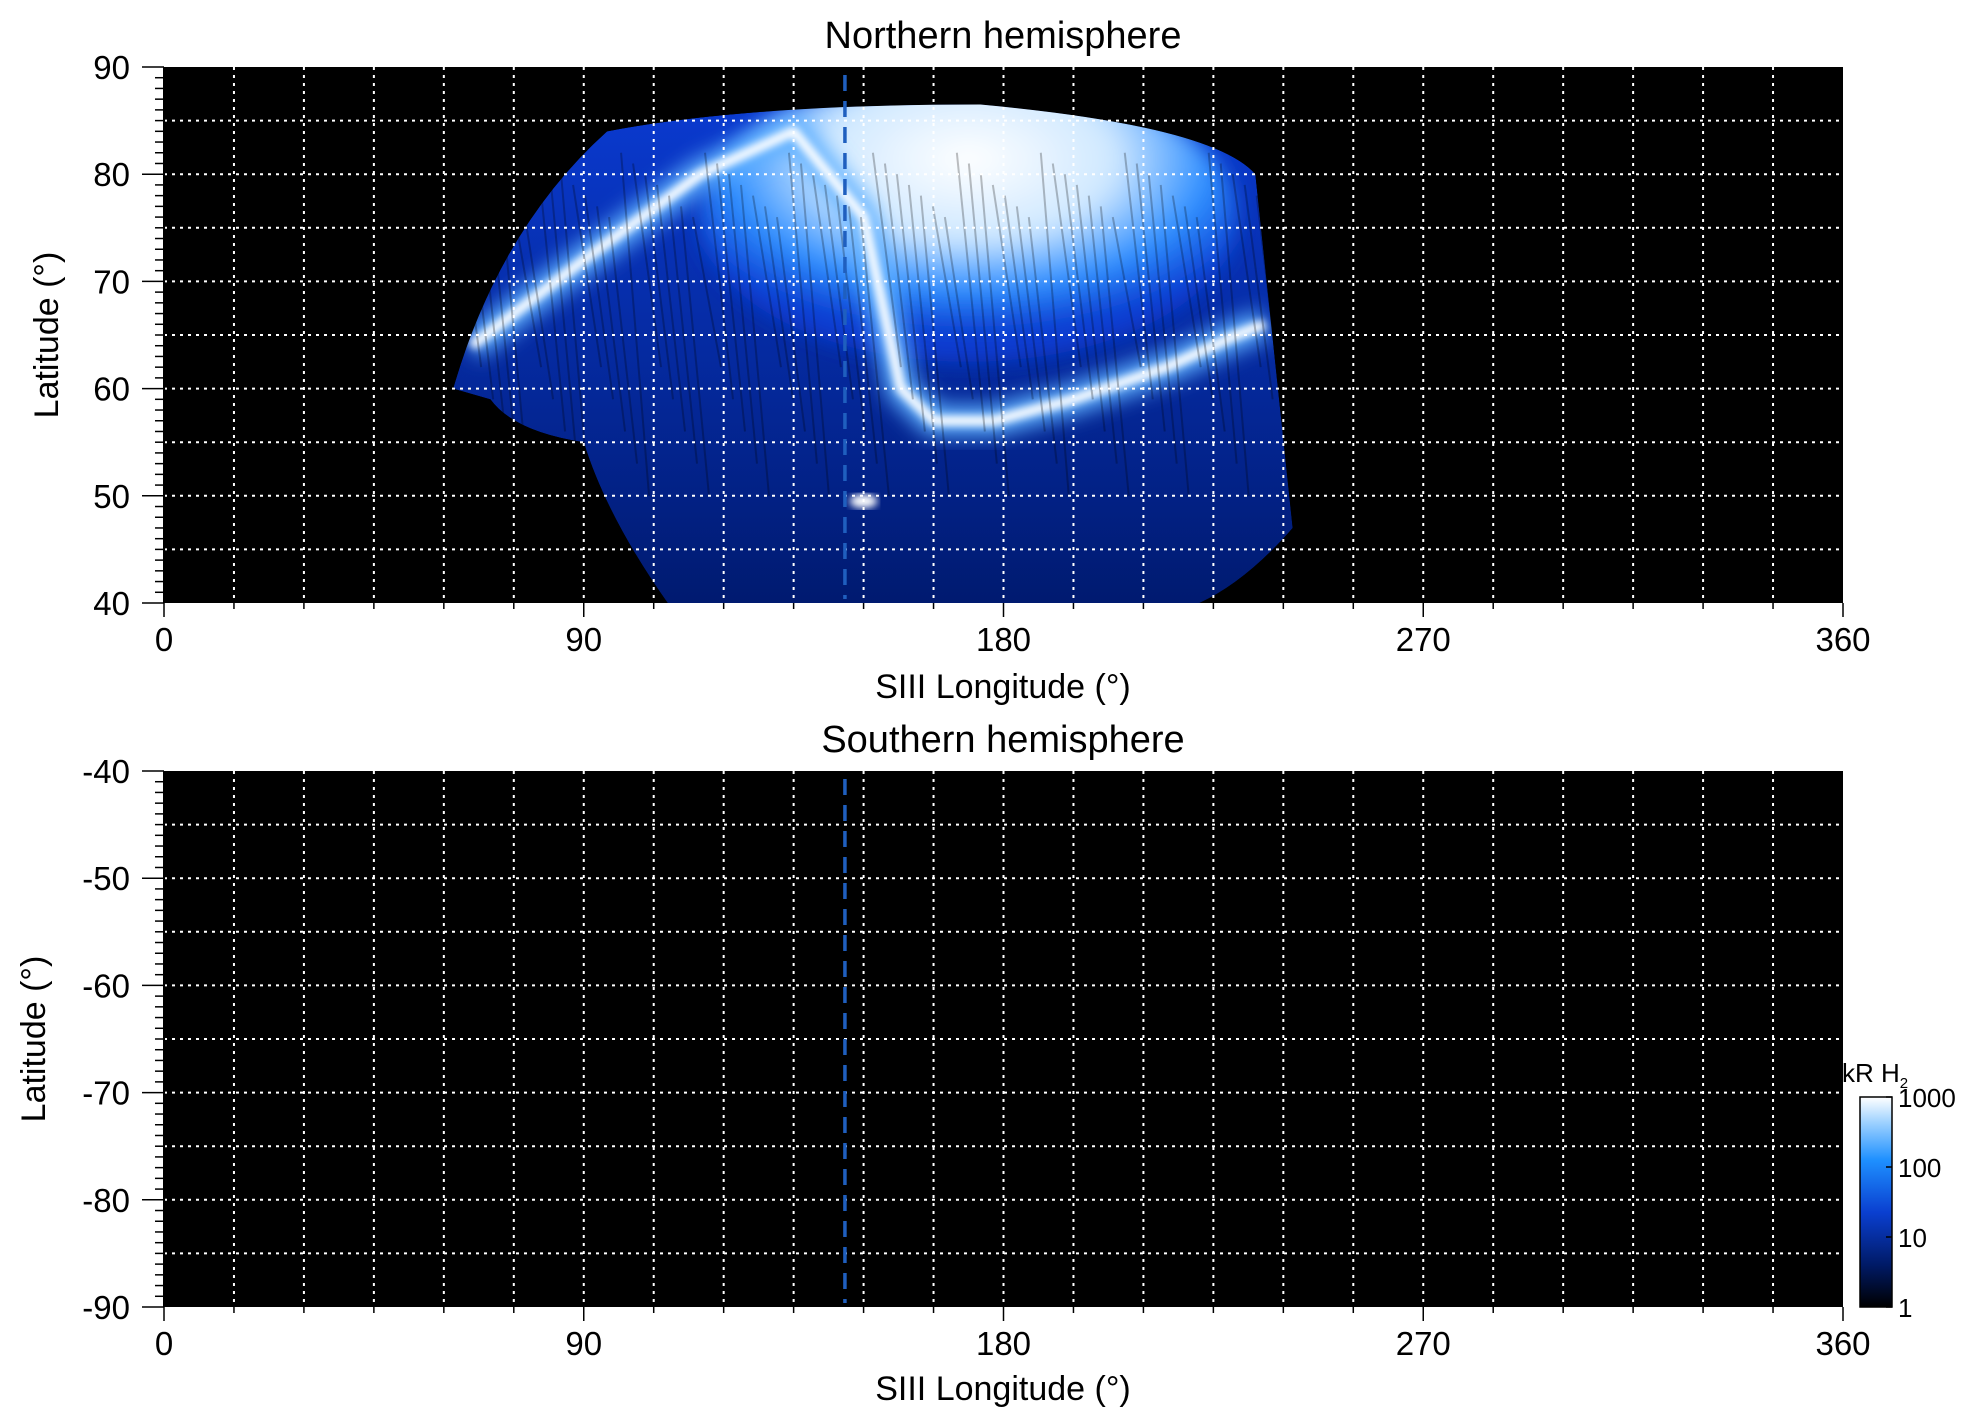 The image size is (1983, 1423). I want to click on colorbar-label: kR H2, so click(1875, 1075).